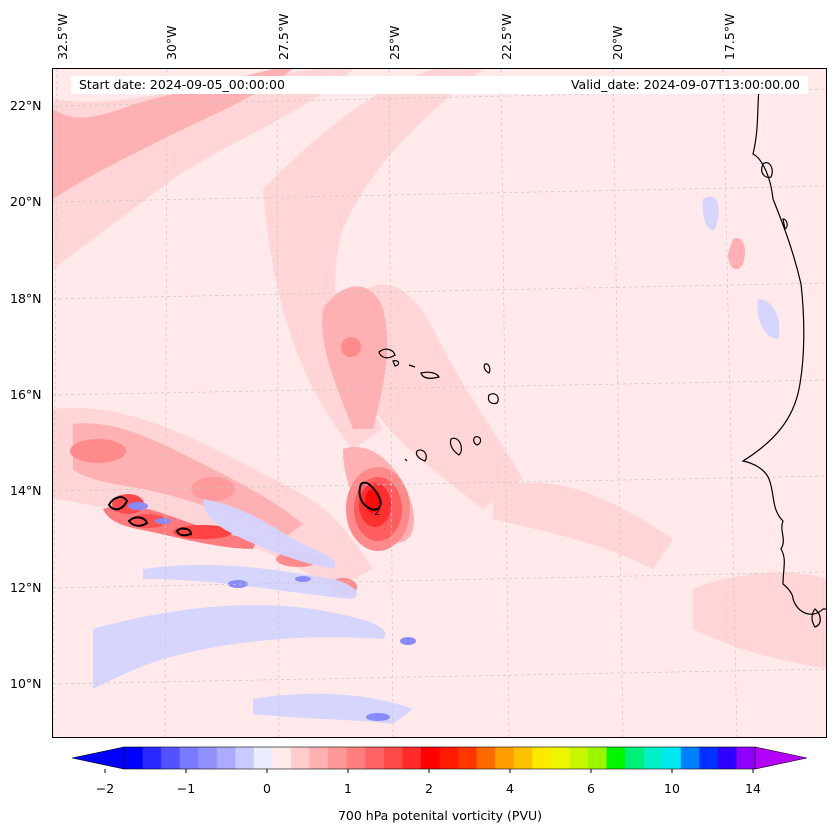 This screenshot has height=836, width=837. What do you see at coordinates (783, 358) in the screenshot?
I see `coastline` at bounding box center [783, 358].